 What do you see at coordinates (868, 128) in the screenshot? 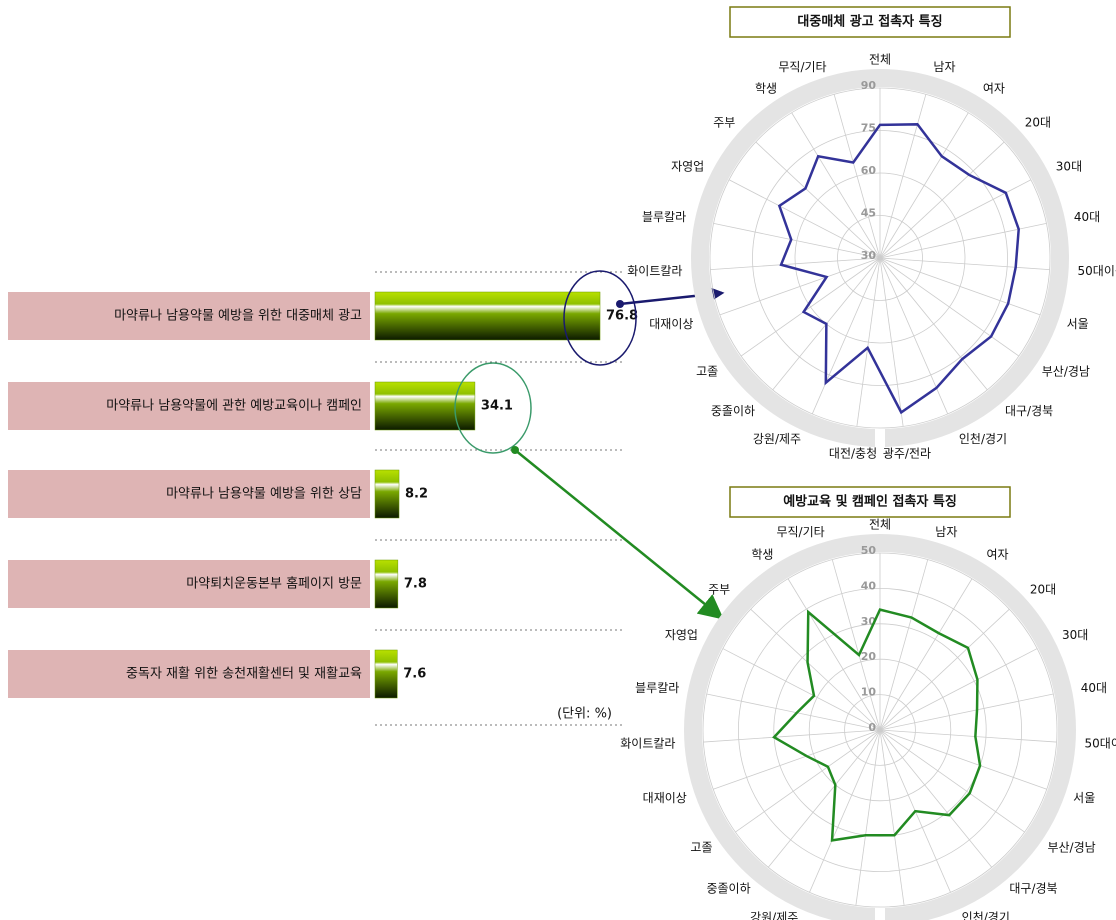
I see `r-tick-label: 75` at bounding box center [868, 128].